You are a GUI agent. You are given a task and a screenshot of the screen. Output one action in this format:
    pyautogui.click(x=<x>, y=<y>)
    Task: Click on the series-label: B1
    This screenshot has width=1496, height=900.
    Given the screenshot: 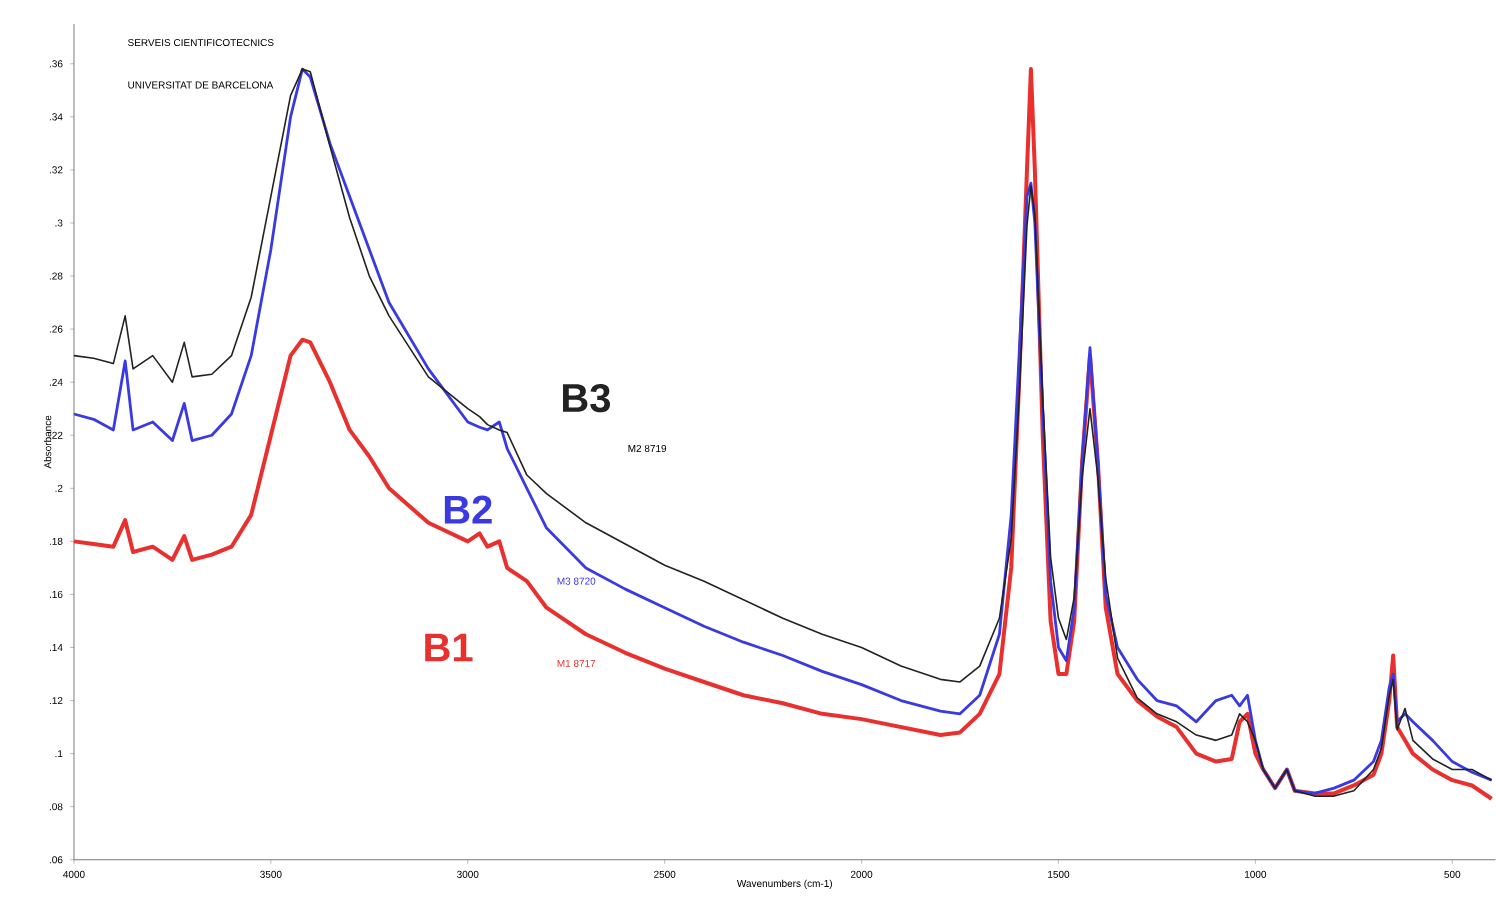 What is the action you would take?
    pyautogui.click(x=449, y=647)
    